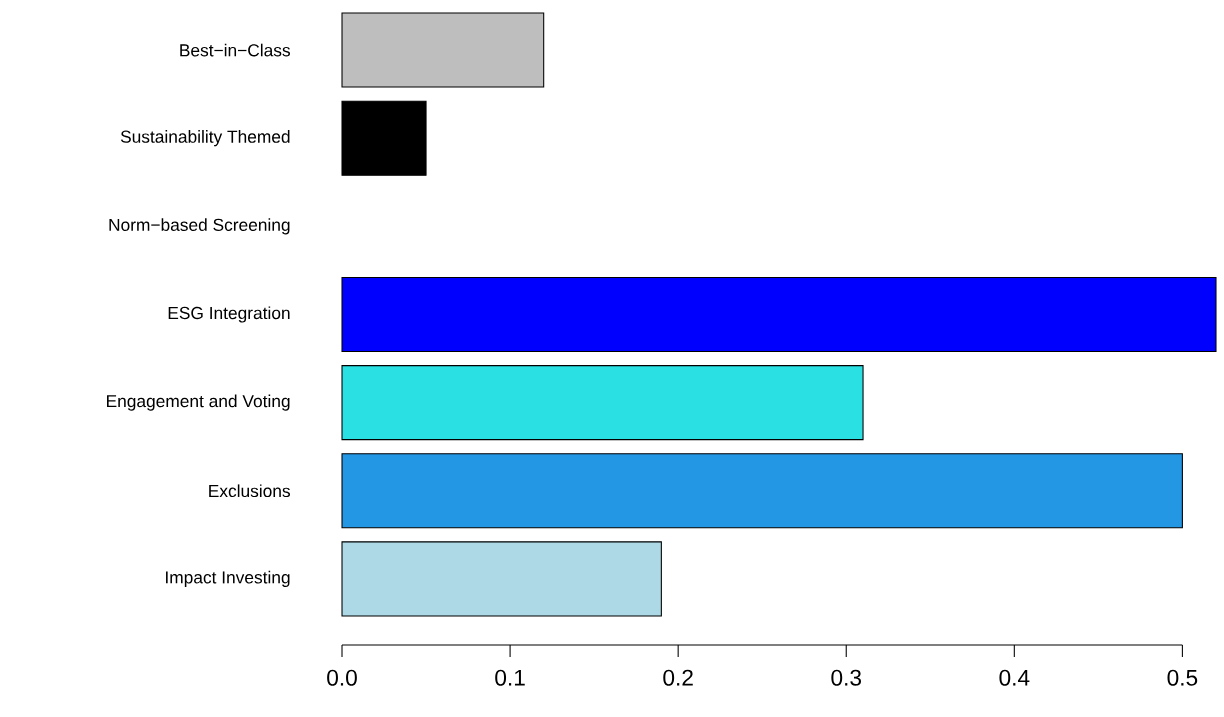 The image size is (1224, 717). What do you see at coordinates (249, 491) in the screenshot?
I see `y-tick-label: Exclusions` at bounding box center [249, 491].